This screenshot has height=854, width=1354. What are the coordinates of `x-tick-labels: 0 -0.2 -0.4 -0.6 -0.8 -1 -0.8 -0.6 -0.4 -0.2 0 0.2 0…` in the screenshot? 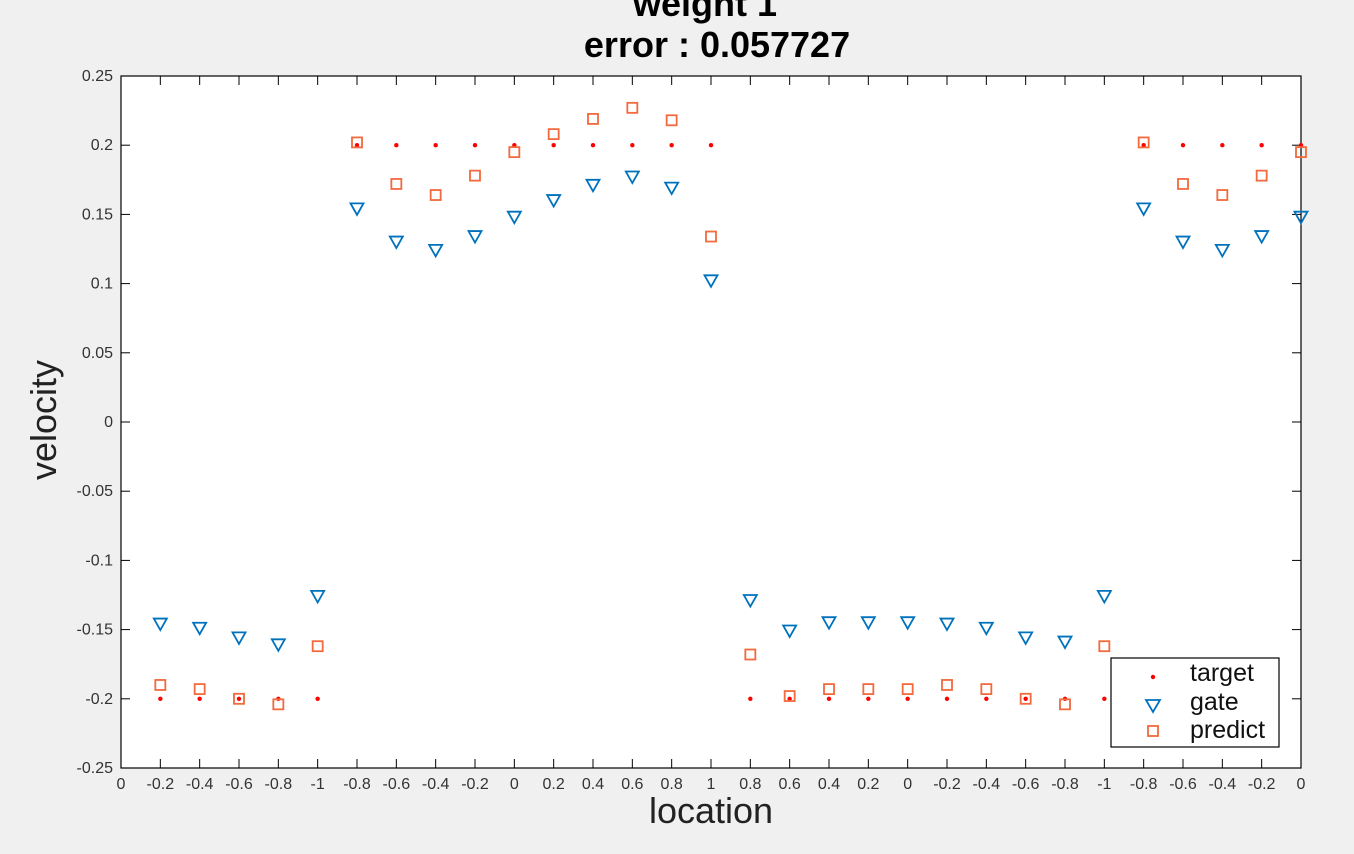 It's located at (711, 784).